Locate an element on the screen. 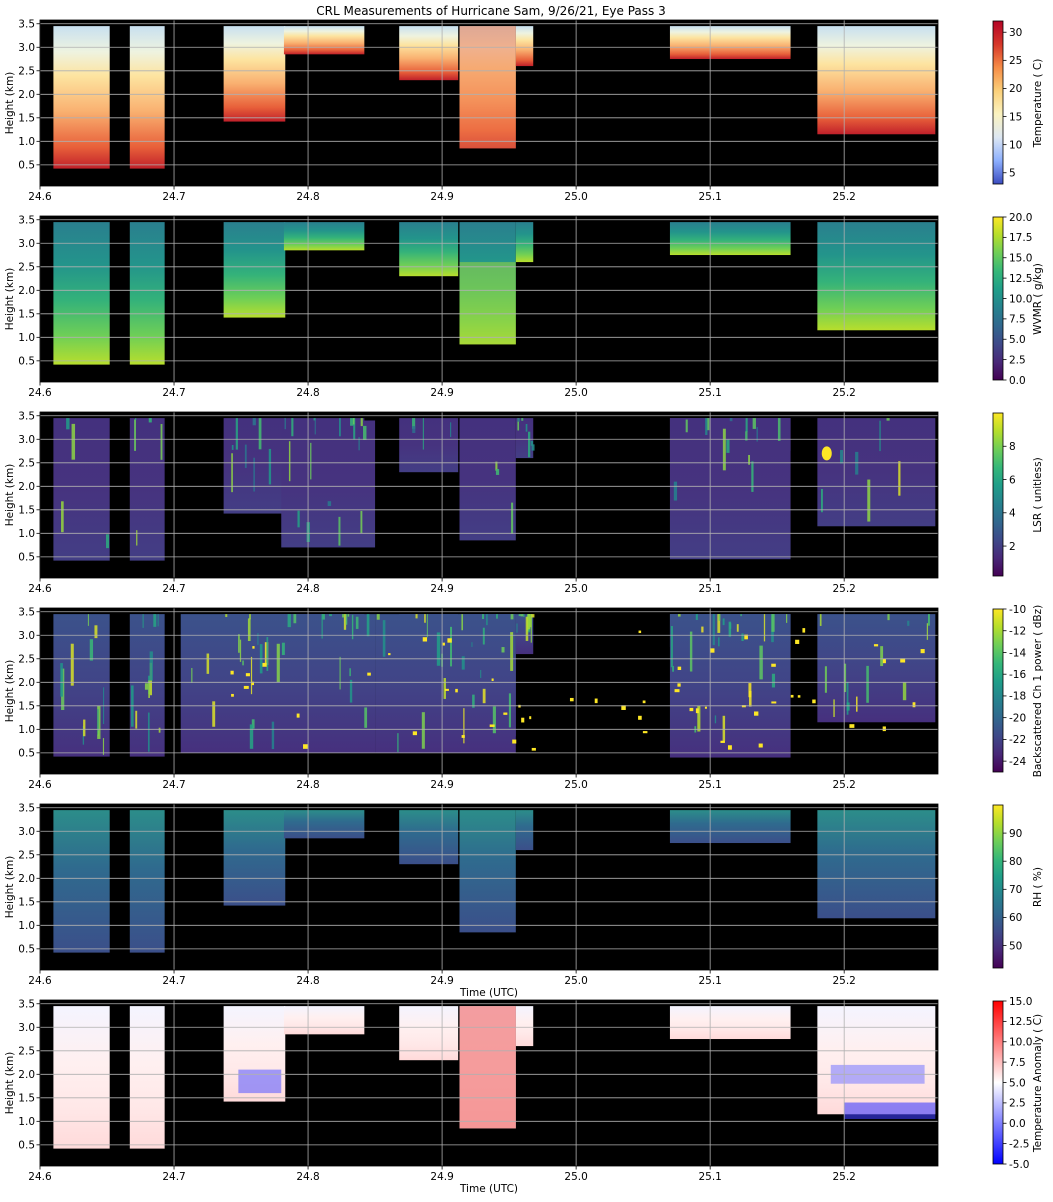 The image size is (1053, 1202). colorbar-label: Backscattered Ch 1 power ( dBz) is located at coordinates (1038, 691).